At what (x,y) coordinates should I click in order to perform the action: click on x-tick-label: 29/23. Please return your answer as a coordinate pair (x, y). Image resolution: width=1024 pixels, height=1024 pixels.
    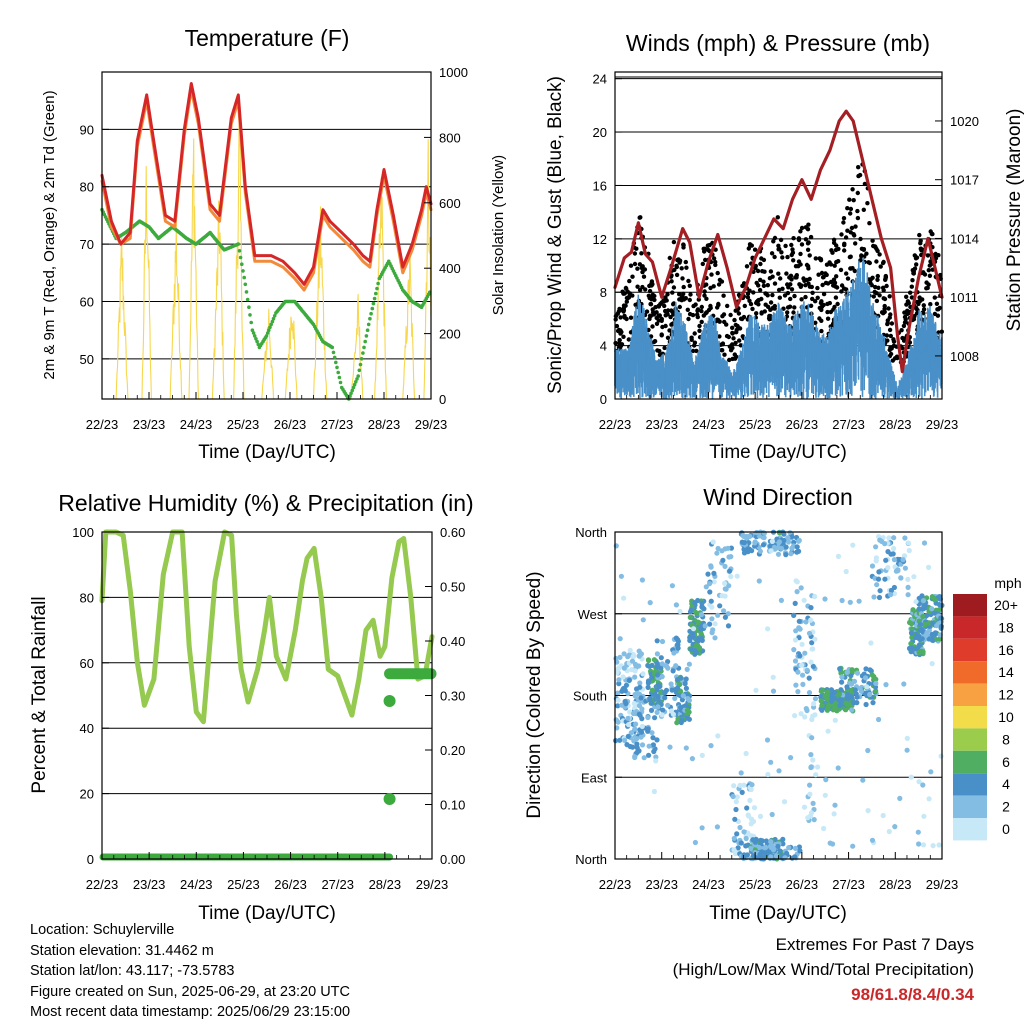
    Looking at the image, I should click on (942, 424).